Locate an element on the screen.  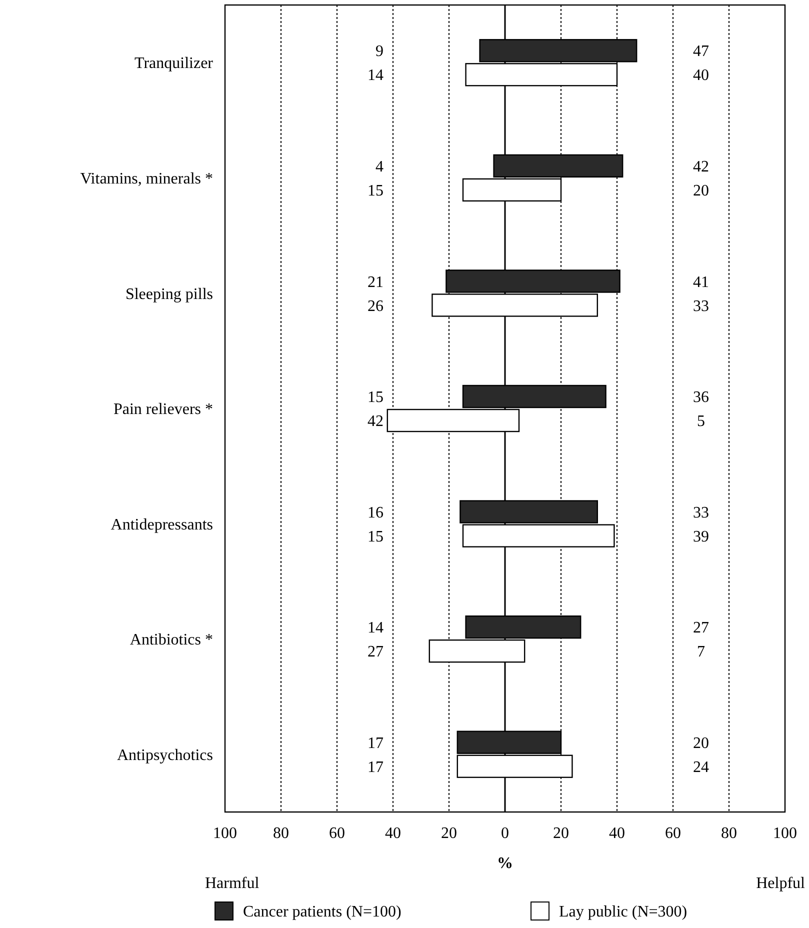
annotation: 21 is located at coordinates (375, 282).